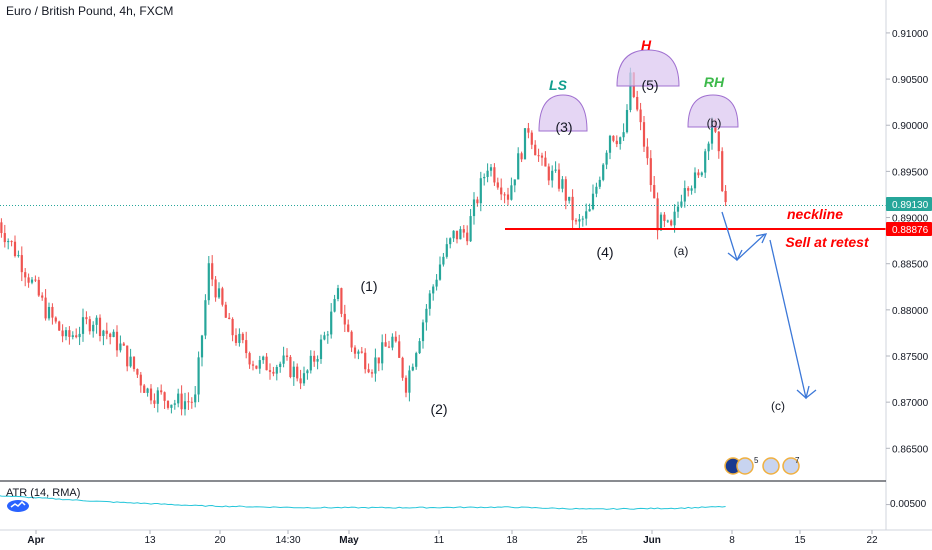 The height and width of the screenshot is (550, 932). What do you see at coordinates (910, 34) in the screenshot?
I see `price-tick-label: 0.91000` at bounding box center [910, 34].